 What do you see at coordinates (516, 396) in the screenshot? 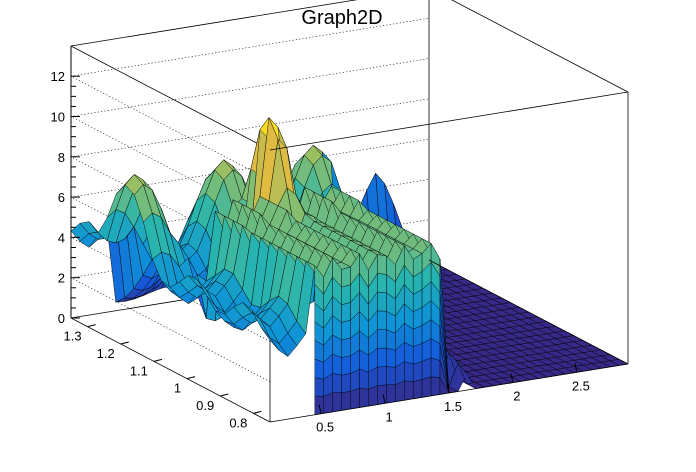
I see `x-tick-label: 2` at bounding box center [516, 396].